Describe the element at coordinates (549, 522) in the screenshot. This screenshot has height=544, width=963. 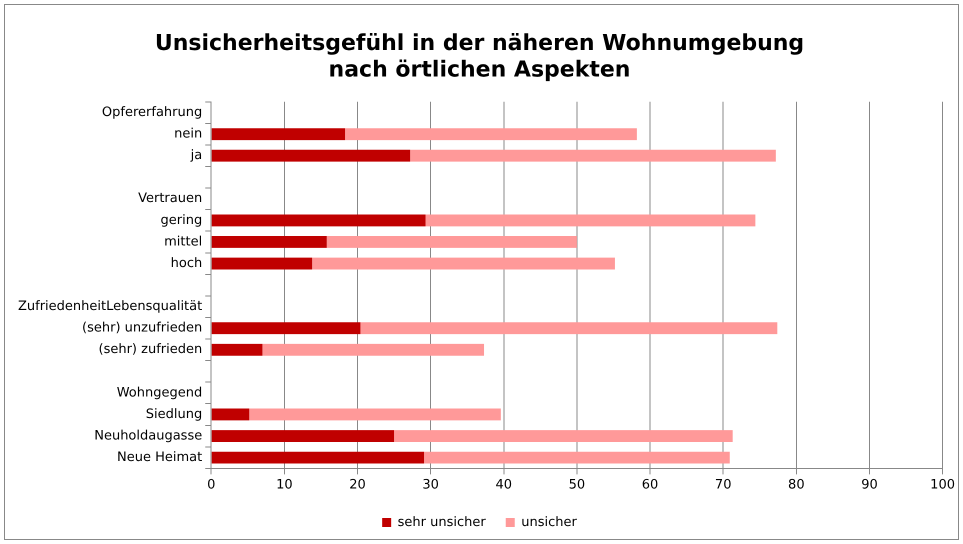
I see `legend-label: unsicher` at that location.